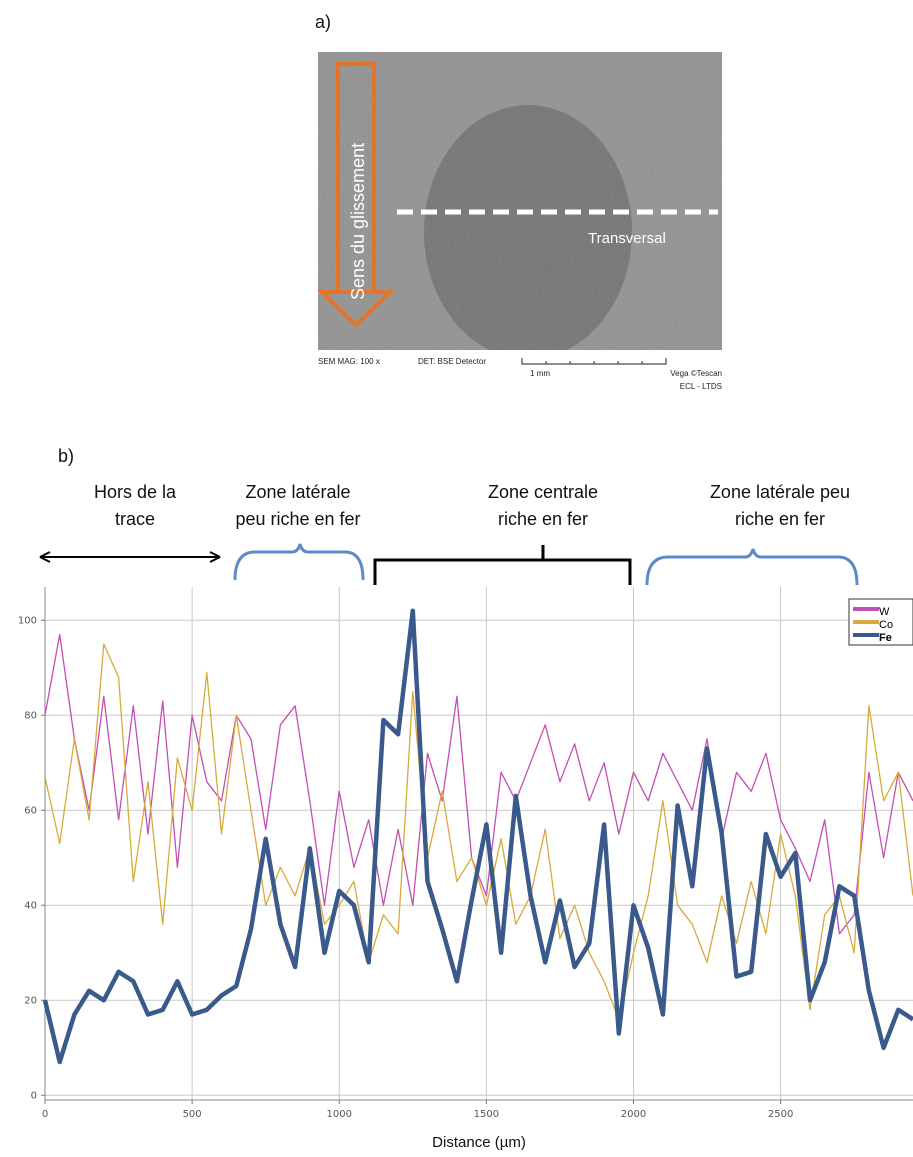 This screenshot has height=1157, width=913. What do you see at coordinates (30, 810) in the screenshot?
I see `y-tick-label: 60` at bounding box center [30, 810].